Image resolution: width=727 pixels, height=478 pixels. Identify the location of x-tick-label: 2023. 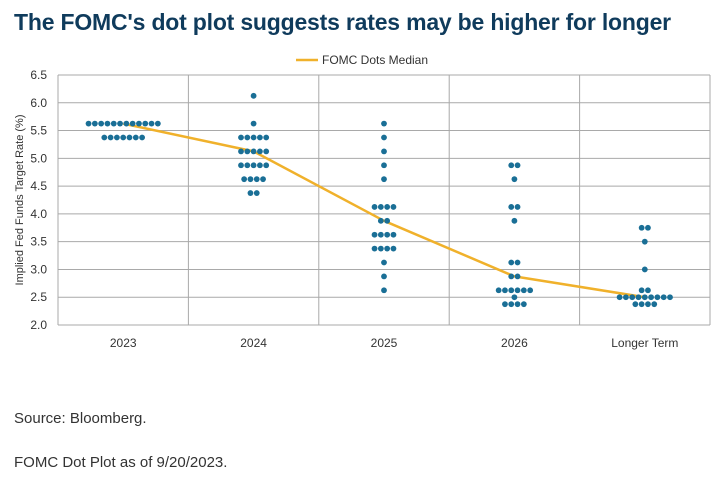
(123, 343).